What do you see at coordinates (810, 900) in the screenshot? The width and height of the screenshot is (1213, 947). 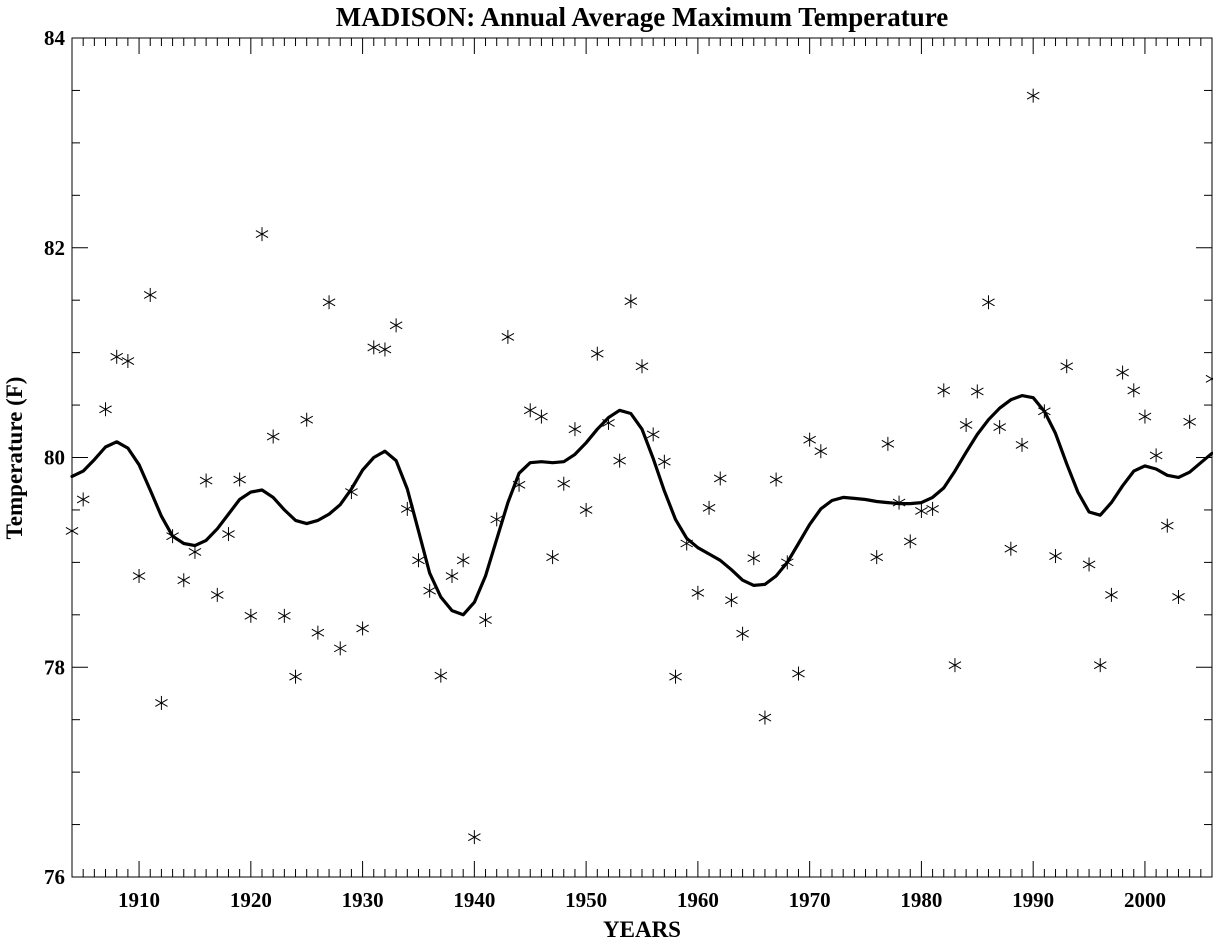 I see `x-tick-label: 1970` at bounding box center [810, 900].